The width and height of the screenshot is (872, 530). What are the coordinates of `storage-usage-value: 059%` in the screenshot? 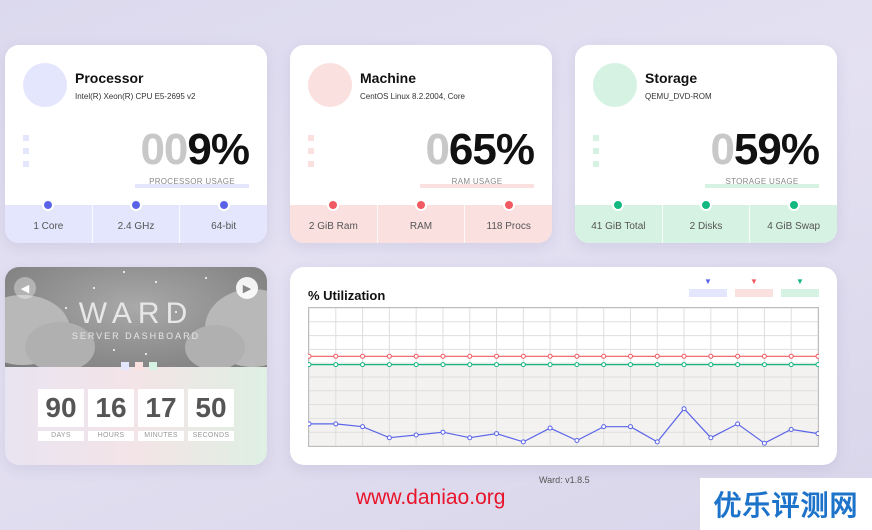 It's located at (765, 149).